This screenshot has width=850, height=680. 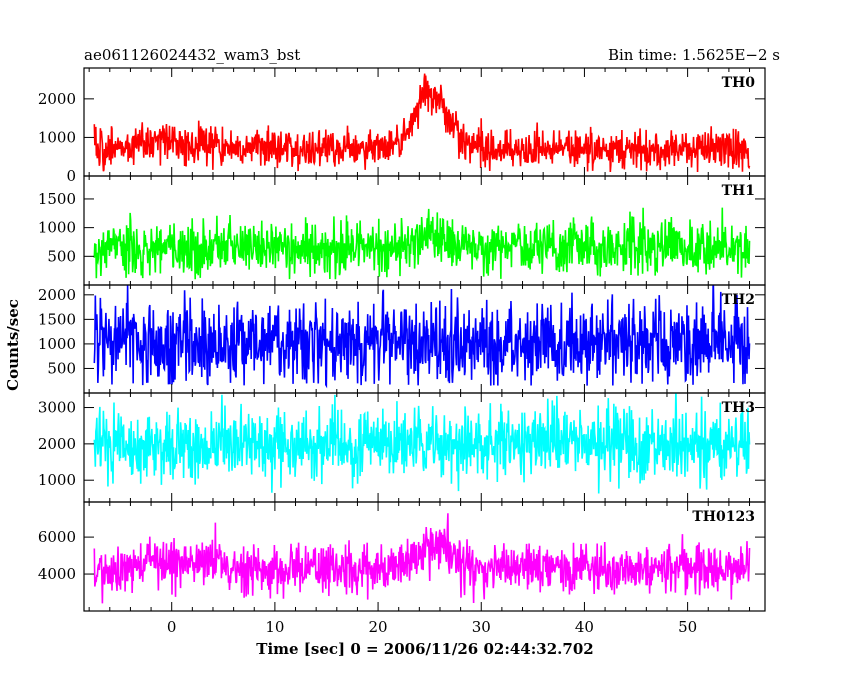 I want to click on y-tick-label-th3: 1000, so click(x=57, y=480).